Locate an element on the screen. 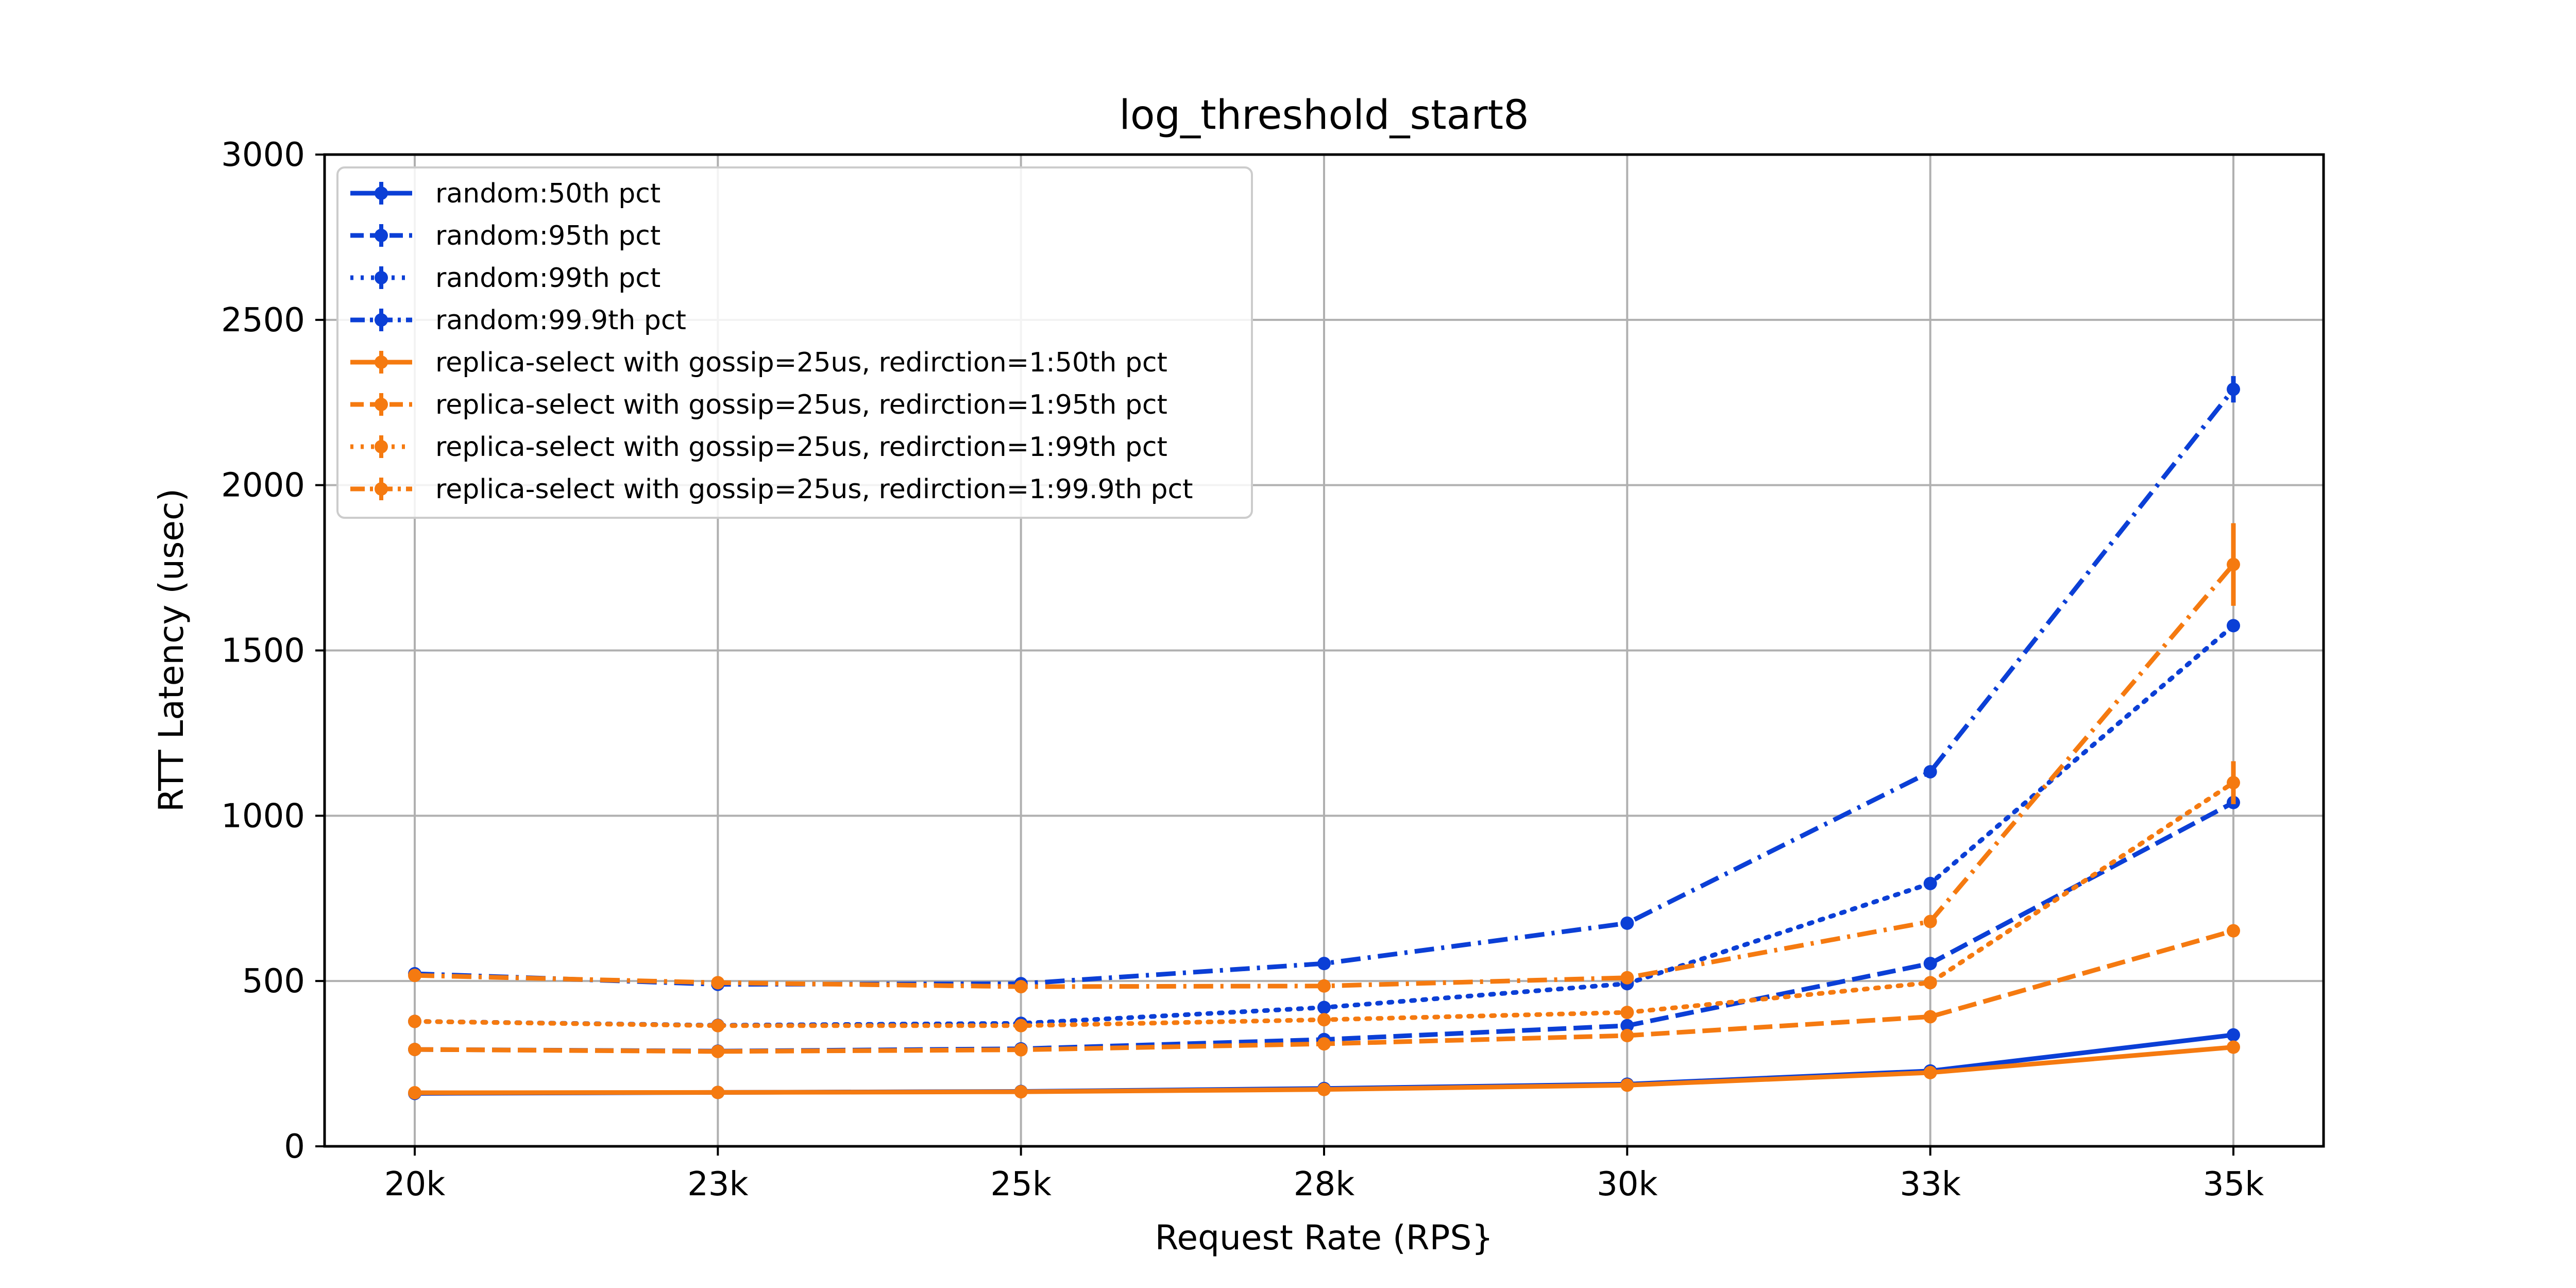 The width and height of the screenshot is (2576, 1288). x-tick-label: 23k is located at coordinates (718, 1185).